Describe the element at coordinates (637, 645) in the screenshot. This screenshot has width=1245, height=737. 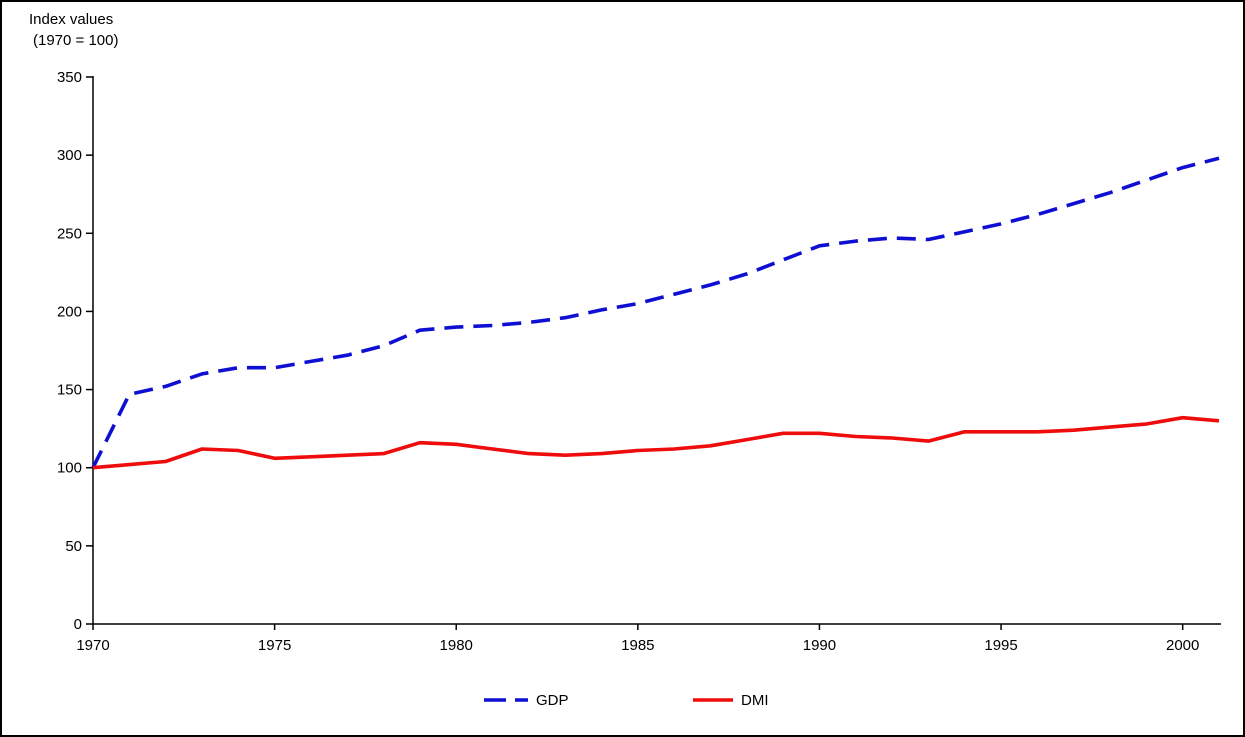
I see `x-tick-label: 1985` at that location.